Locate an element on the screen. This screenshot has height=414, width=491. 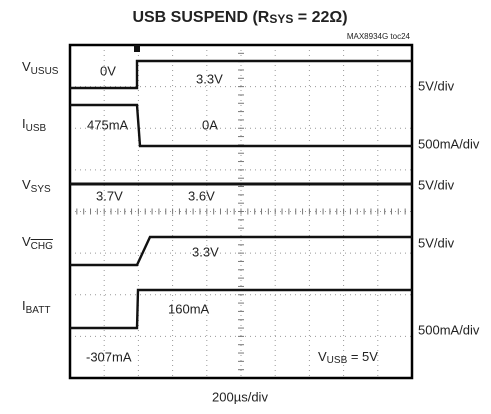
channel-sub: USB is located at coordinates (36, 128).